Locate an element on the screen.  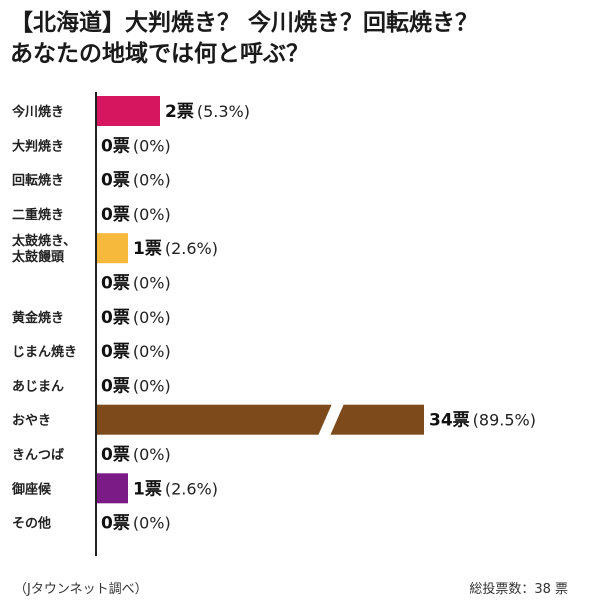
value-label: 2票 (5.3%) is located at coordinates (207, 112).